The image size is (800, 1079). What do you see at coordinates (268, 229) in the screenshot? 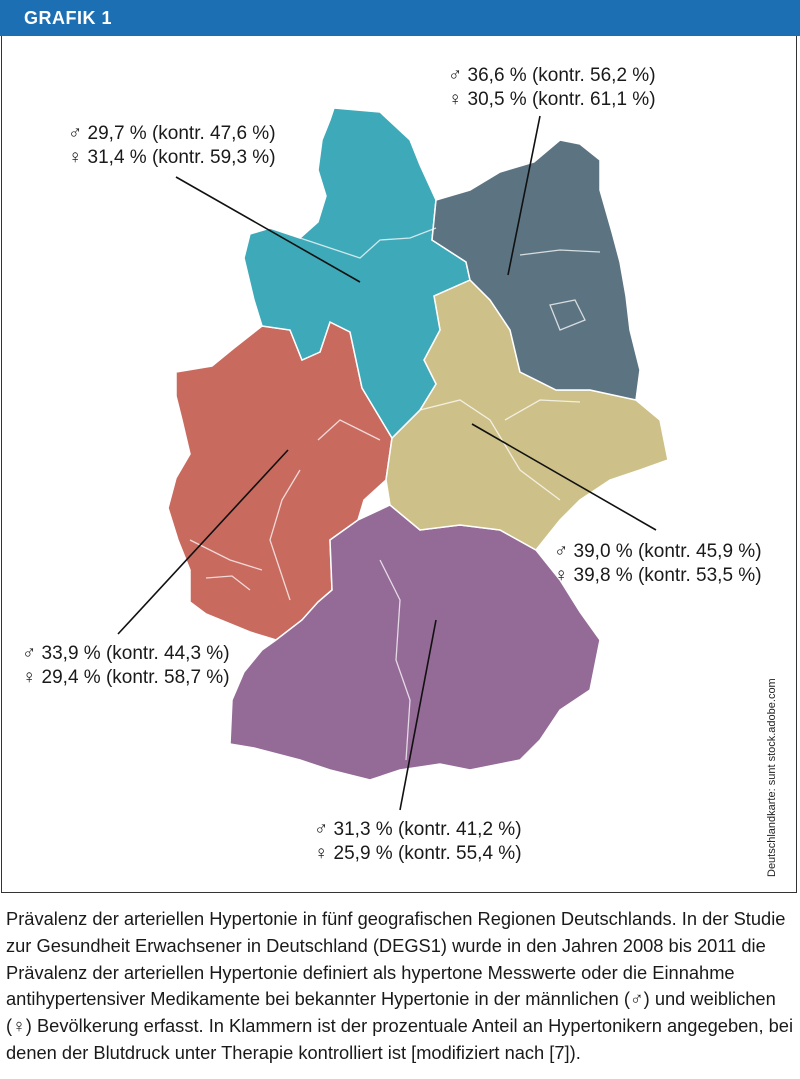
I see `leader-line-nord` at bounding box center [268, 229].